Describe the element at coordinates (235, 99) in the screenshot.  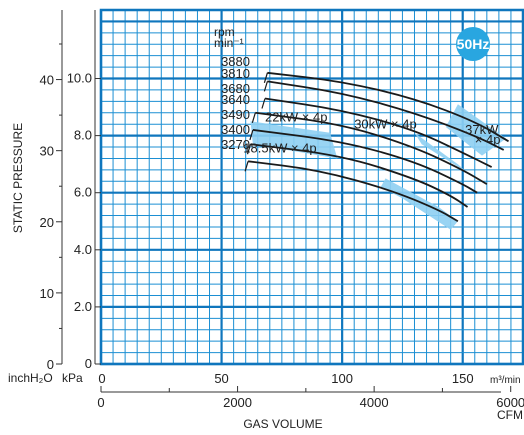
I see `rpm-curve-label: 3640` at that location.